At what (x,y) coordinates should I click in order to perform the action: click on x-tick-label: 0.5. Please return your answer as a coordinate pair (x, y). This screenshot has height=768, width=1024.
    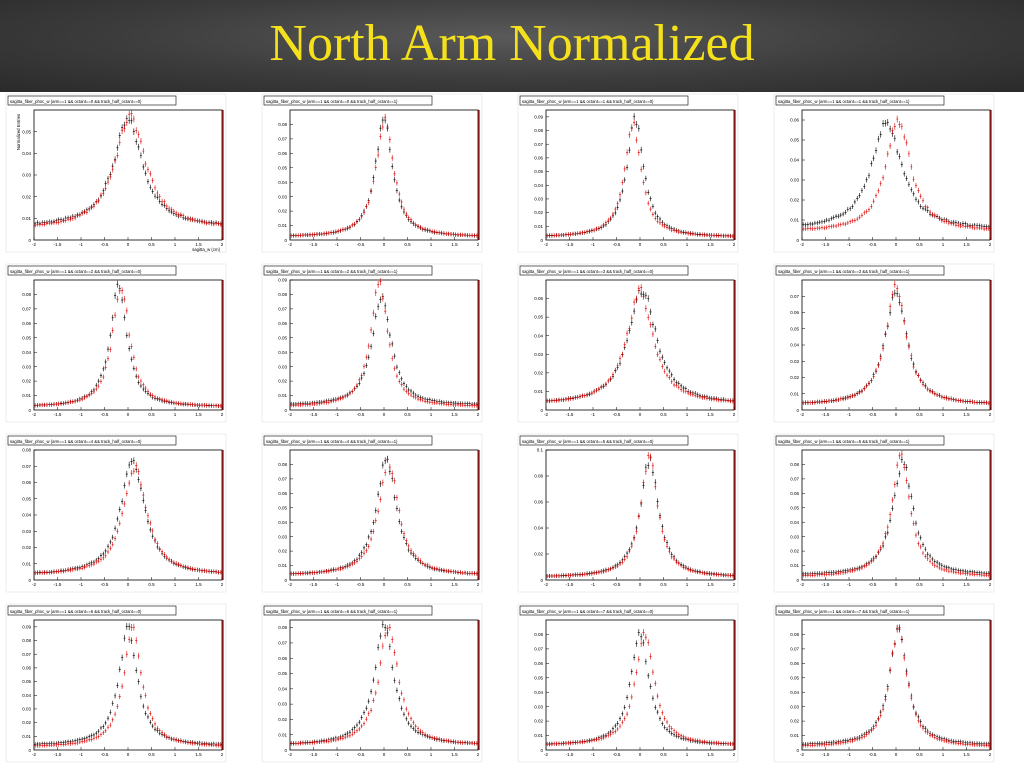
    Looking at the image, I should click on (663, 244).